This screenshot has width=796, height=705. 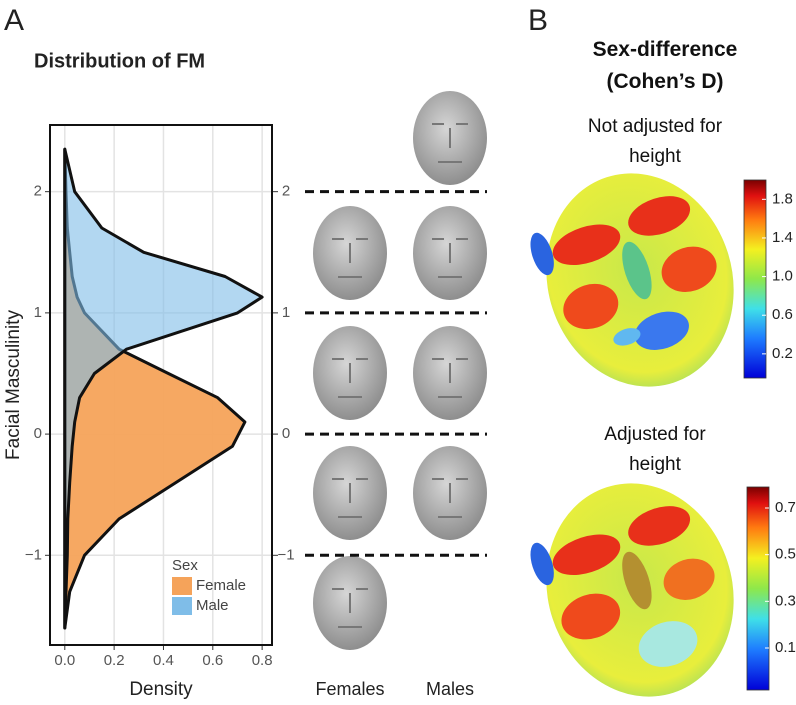 I want to click on colorbar-tick-label: 1.8, so click(x=782, y=198).